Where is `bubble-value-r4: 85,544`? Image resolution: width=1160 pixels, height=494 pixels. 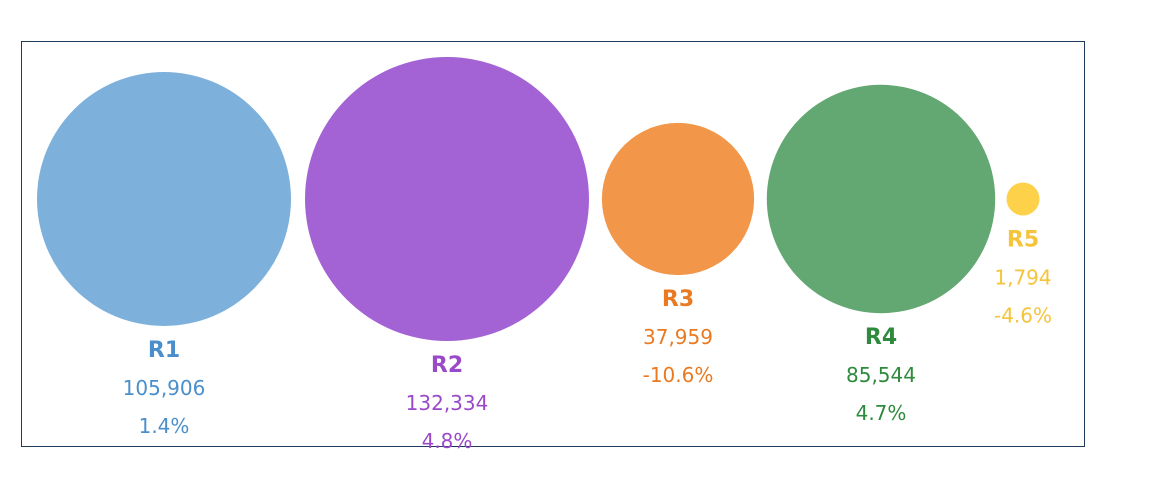
bubble-value-r4: 85,544 is located at coordinates (881, 375).